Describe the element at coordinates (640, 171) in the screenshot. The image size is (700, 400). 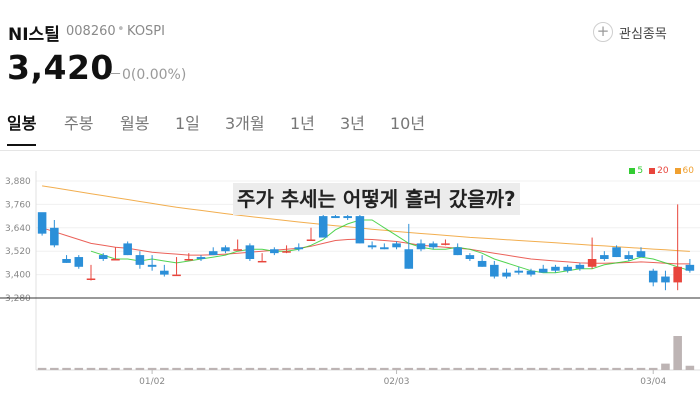
I see `legend-label-ma5: 5` at that location.